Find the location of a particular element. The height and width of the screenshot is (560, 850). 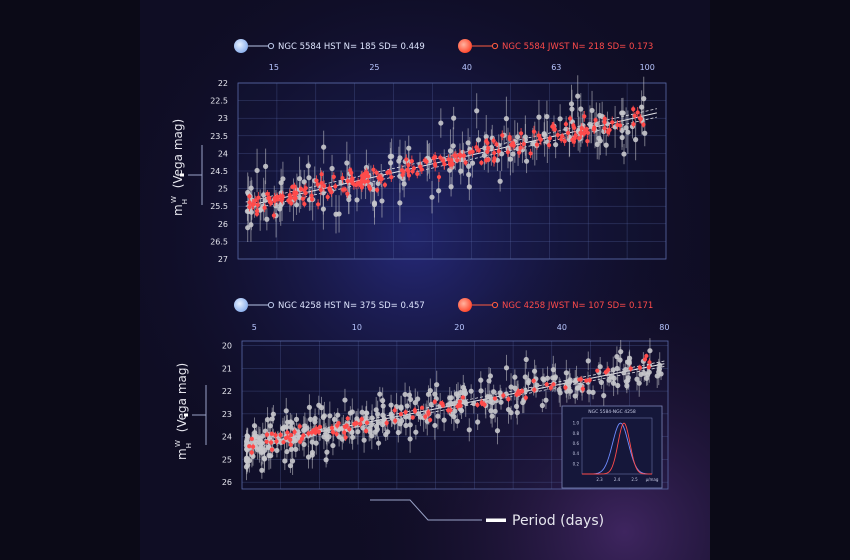

y-axis-label-main: m is located at coordinates (182, 454).